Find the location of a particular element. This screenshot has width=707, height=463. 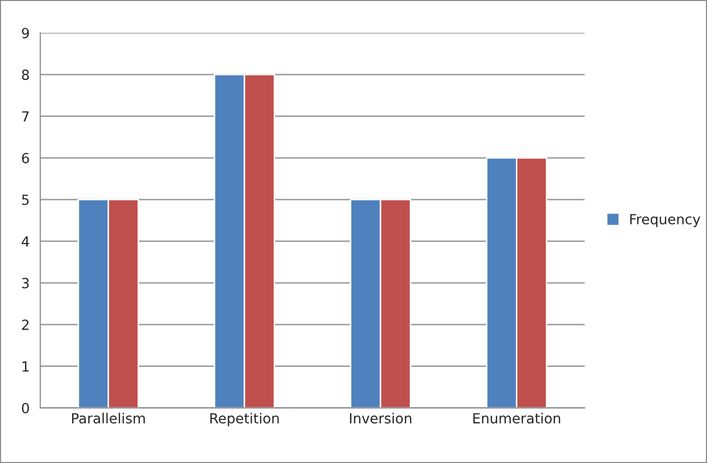

y-tick-label: 1 is located at coordinates (25, 366).